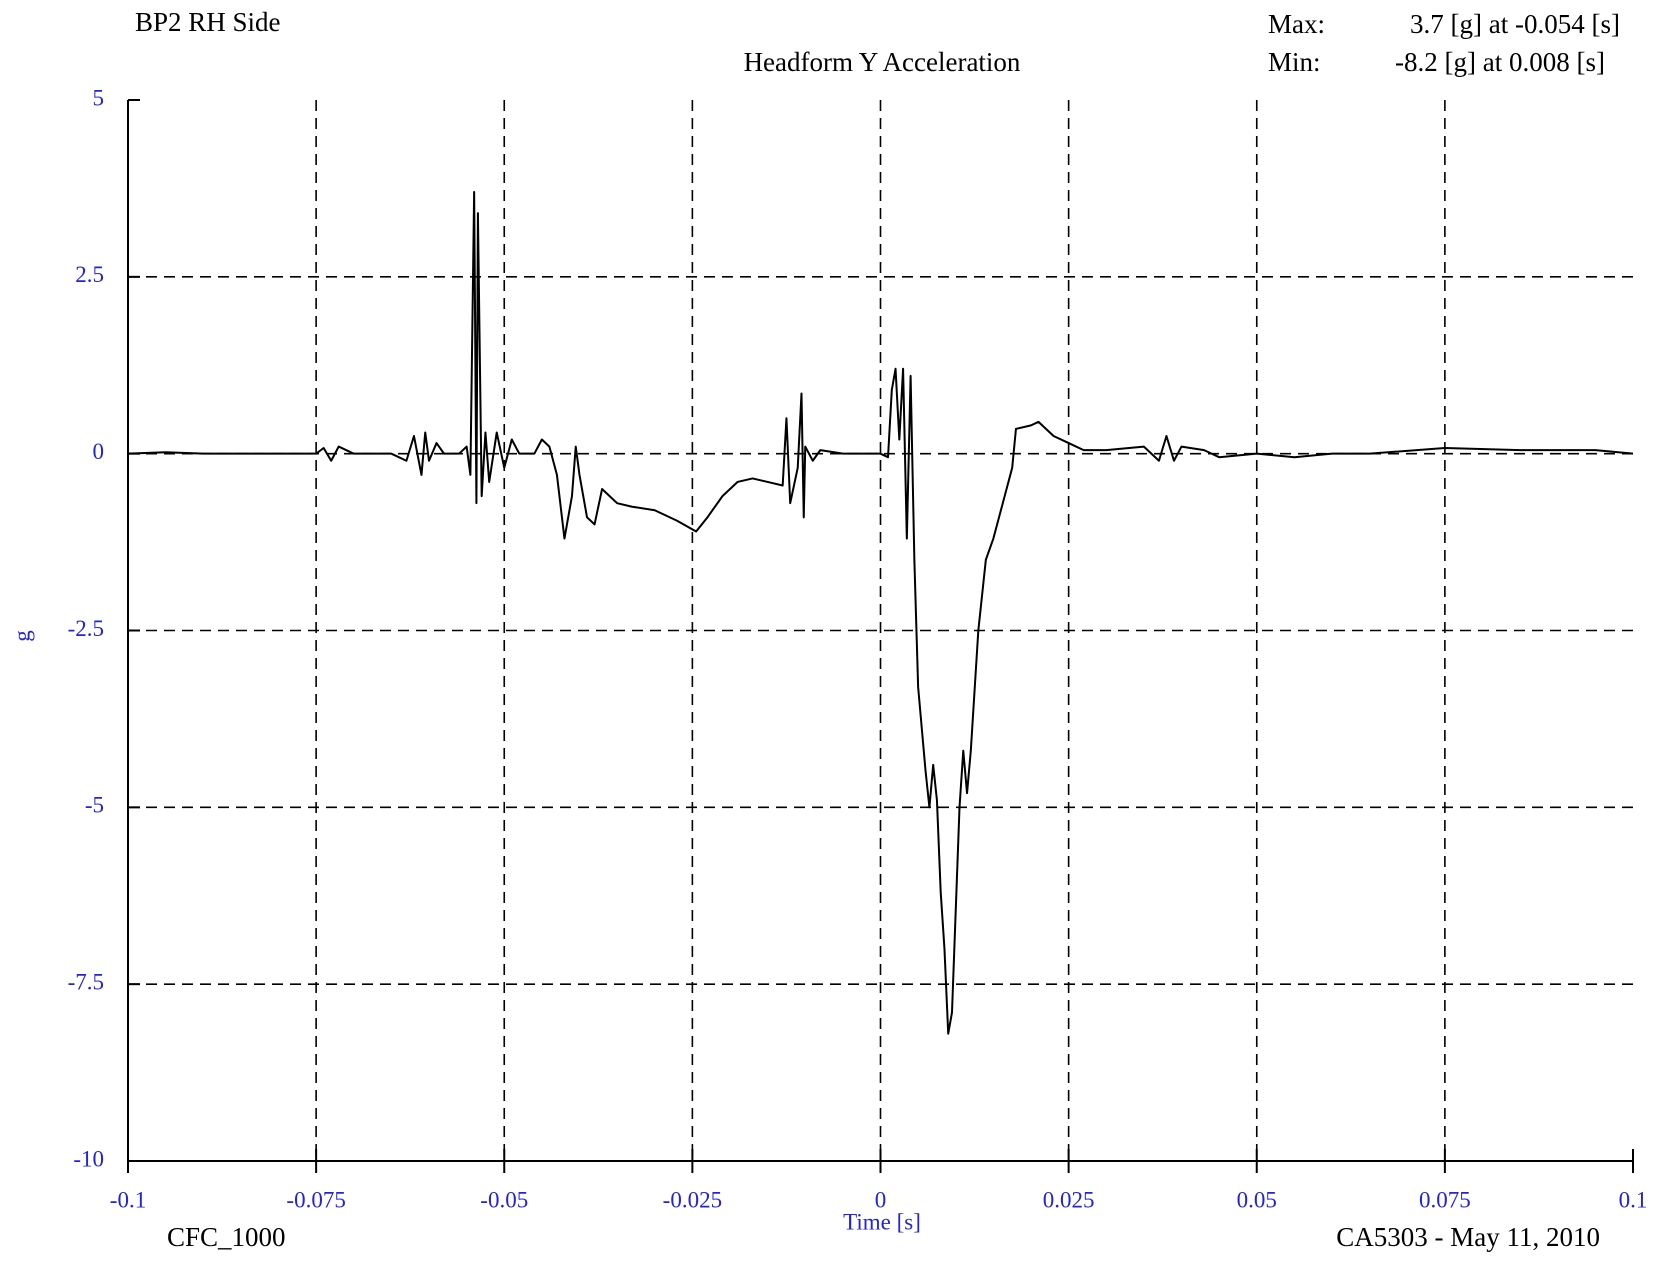 Image resolution: width=1658 pixels, height=1270 pixels. What do you see at coordinates (1069, 1199) in the screenshot?
I see `x-tick-label: 0.025` at bounding box center [1069, 1199].